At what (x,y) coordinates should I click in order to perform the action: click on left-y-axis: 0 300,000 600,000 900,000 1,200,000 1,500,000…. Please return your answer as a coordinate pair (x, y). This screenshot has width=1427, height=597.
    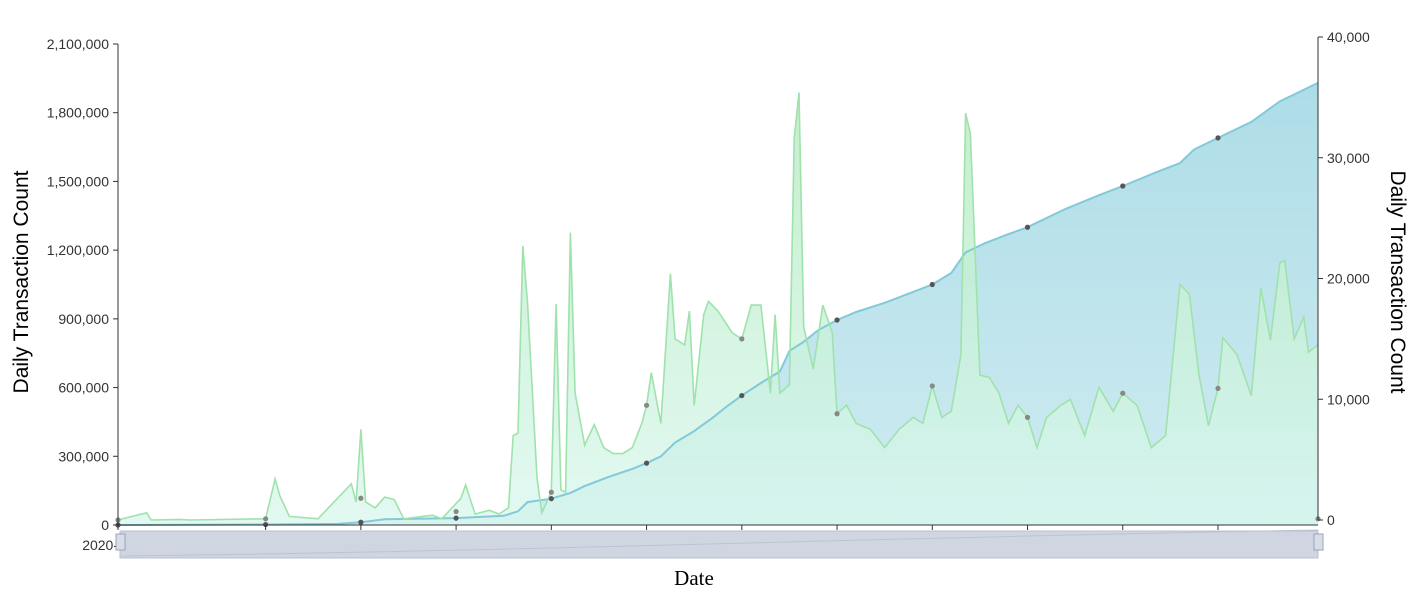
    Looking at the image, I should click on (83, 284).